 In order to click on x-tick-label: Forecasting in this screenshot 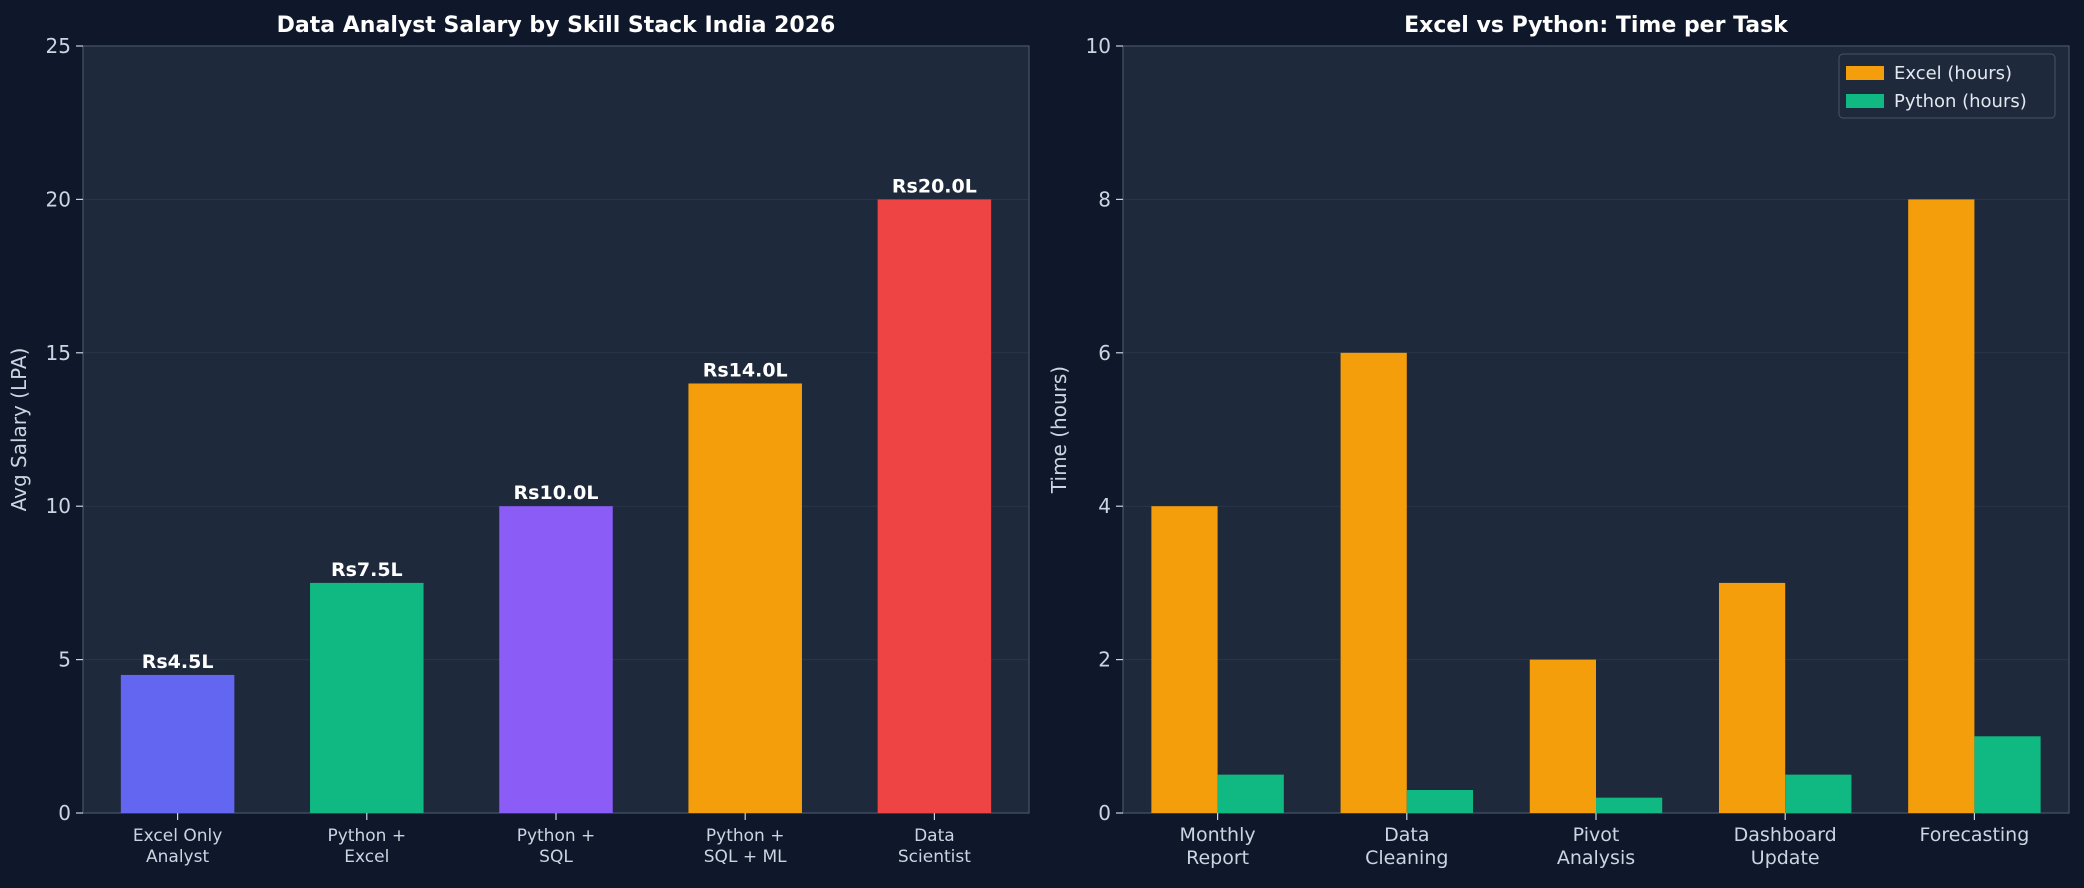, I will do `click(1975, 835)`.